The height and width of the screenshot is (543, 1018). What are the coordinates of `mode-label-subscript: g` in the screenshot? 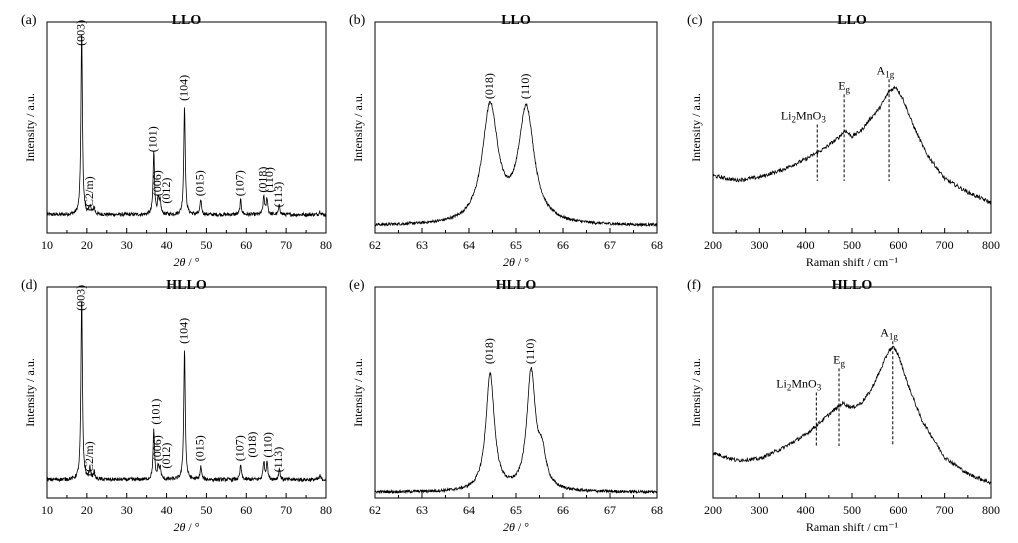 It's located at (848, 89).